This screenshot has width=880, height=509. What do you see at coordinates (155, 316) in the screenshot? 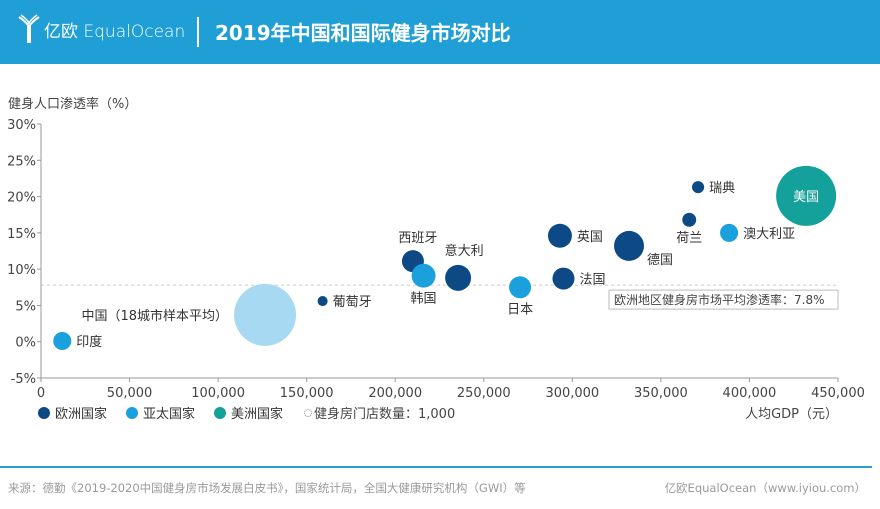
I see `bubble-label: 中国（18城市样本平均）` at bounding box center [155, 316].